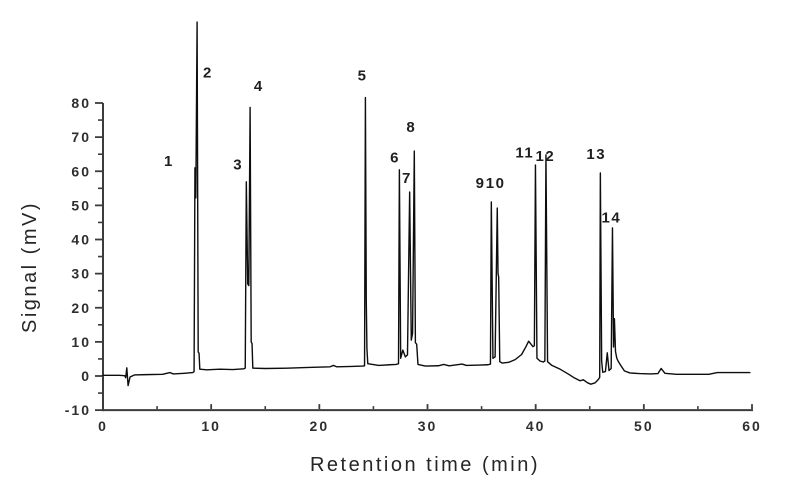  I want to click on peak-label-13: 13, so click(596, 154).